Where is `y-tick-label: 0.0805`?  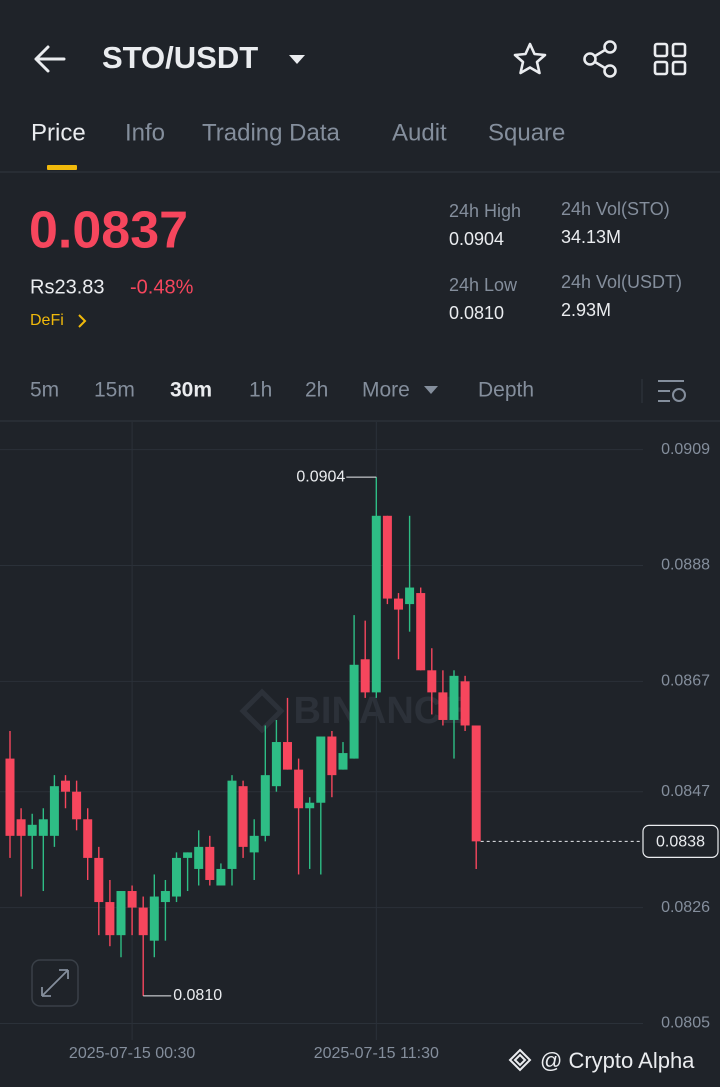
y-tick-label: 0.0805 is located at coordinates (685, 1023).